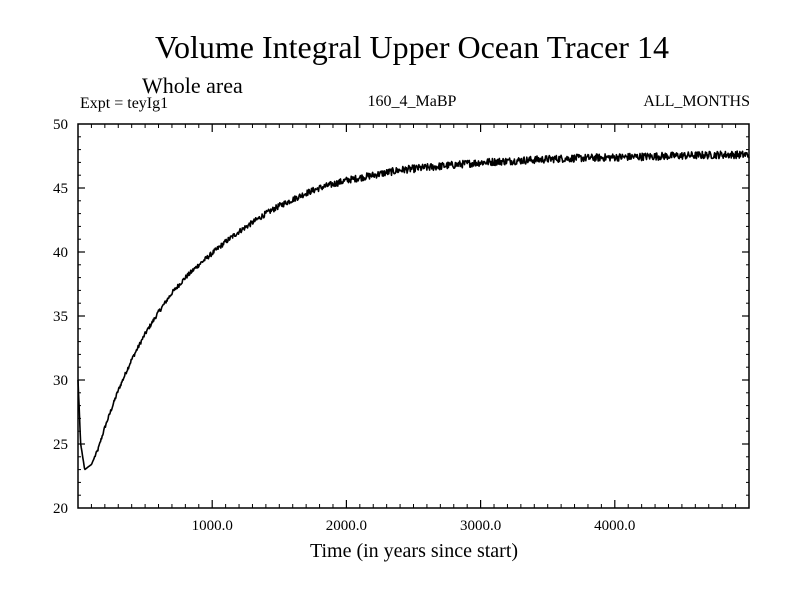 This screenshot has height=600, width=800. I want to click on x-tick-label: 3000.0, so click(480, 526).